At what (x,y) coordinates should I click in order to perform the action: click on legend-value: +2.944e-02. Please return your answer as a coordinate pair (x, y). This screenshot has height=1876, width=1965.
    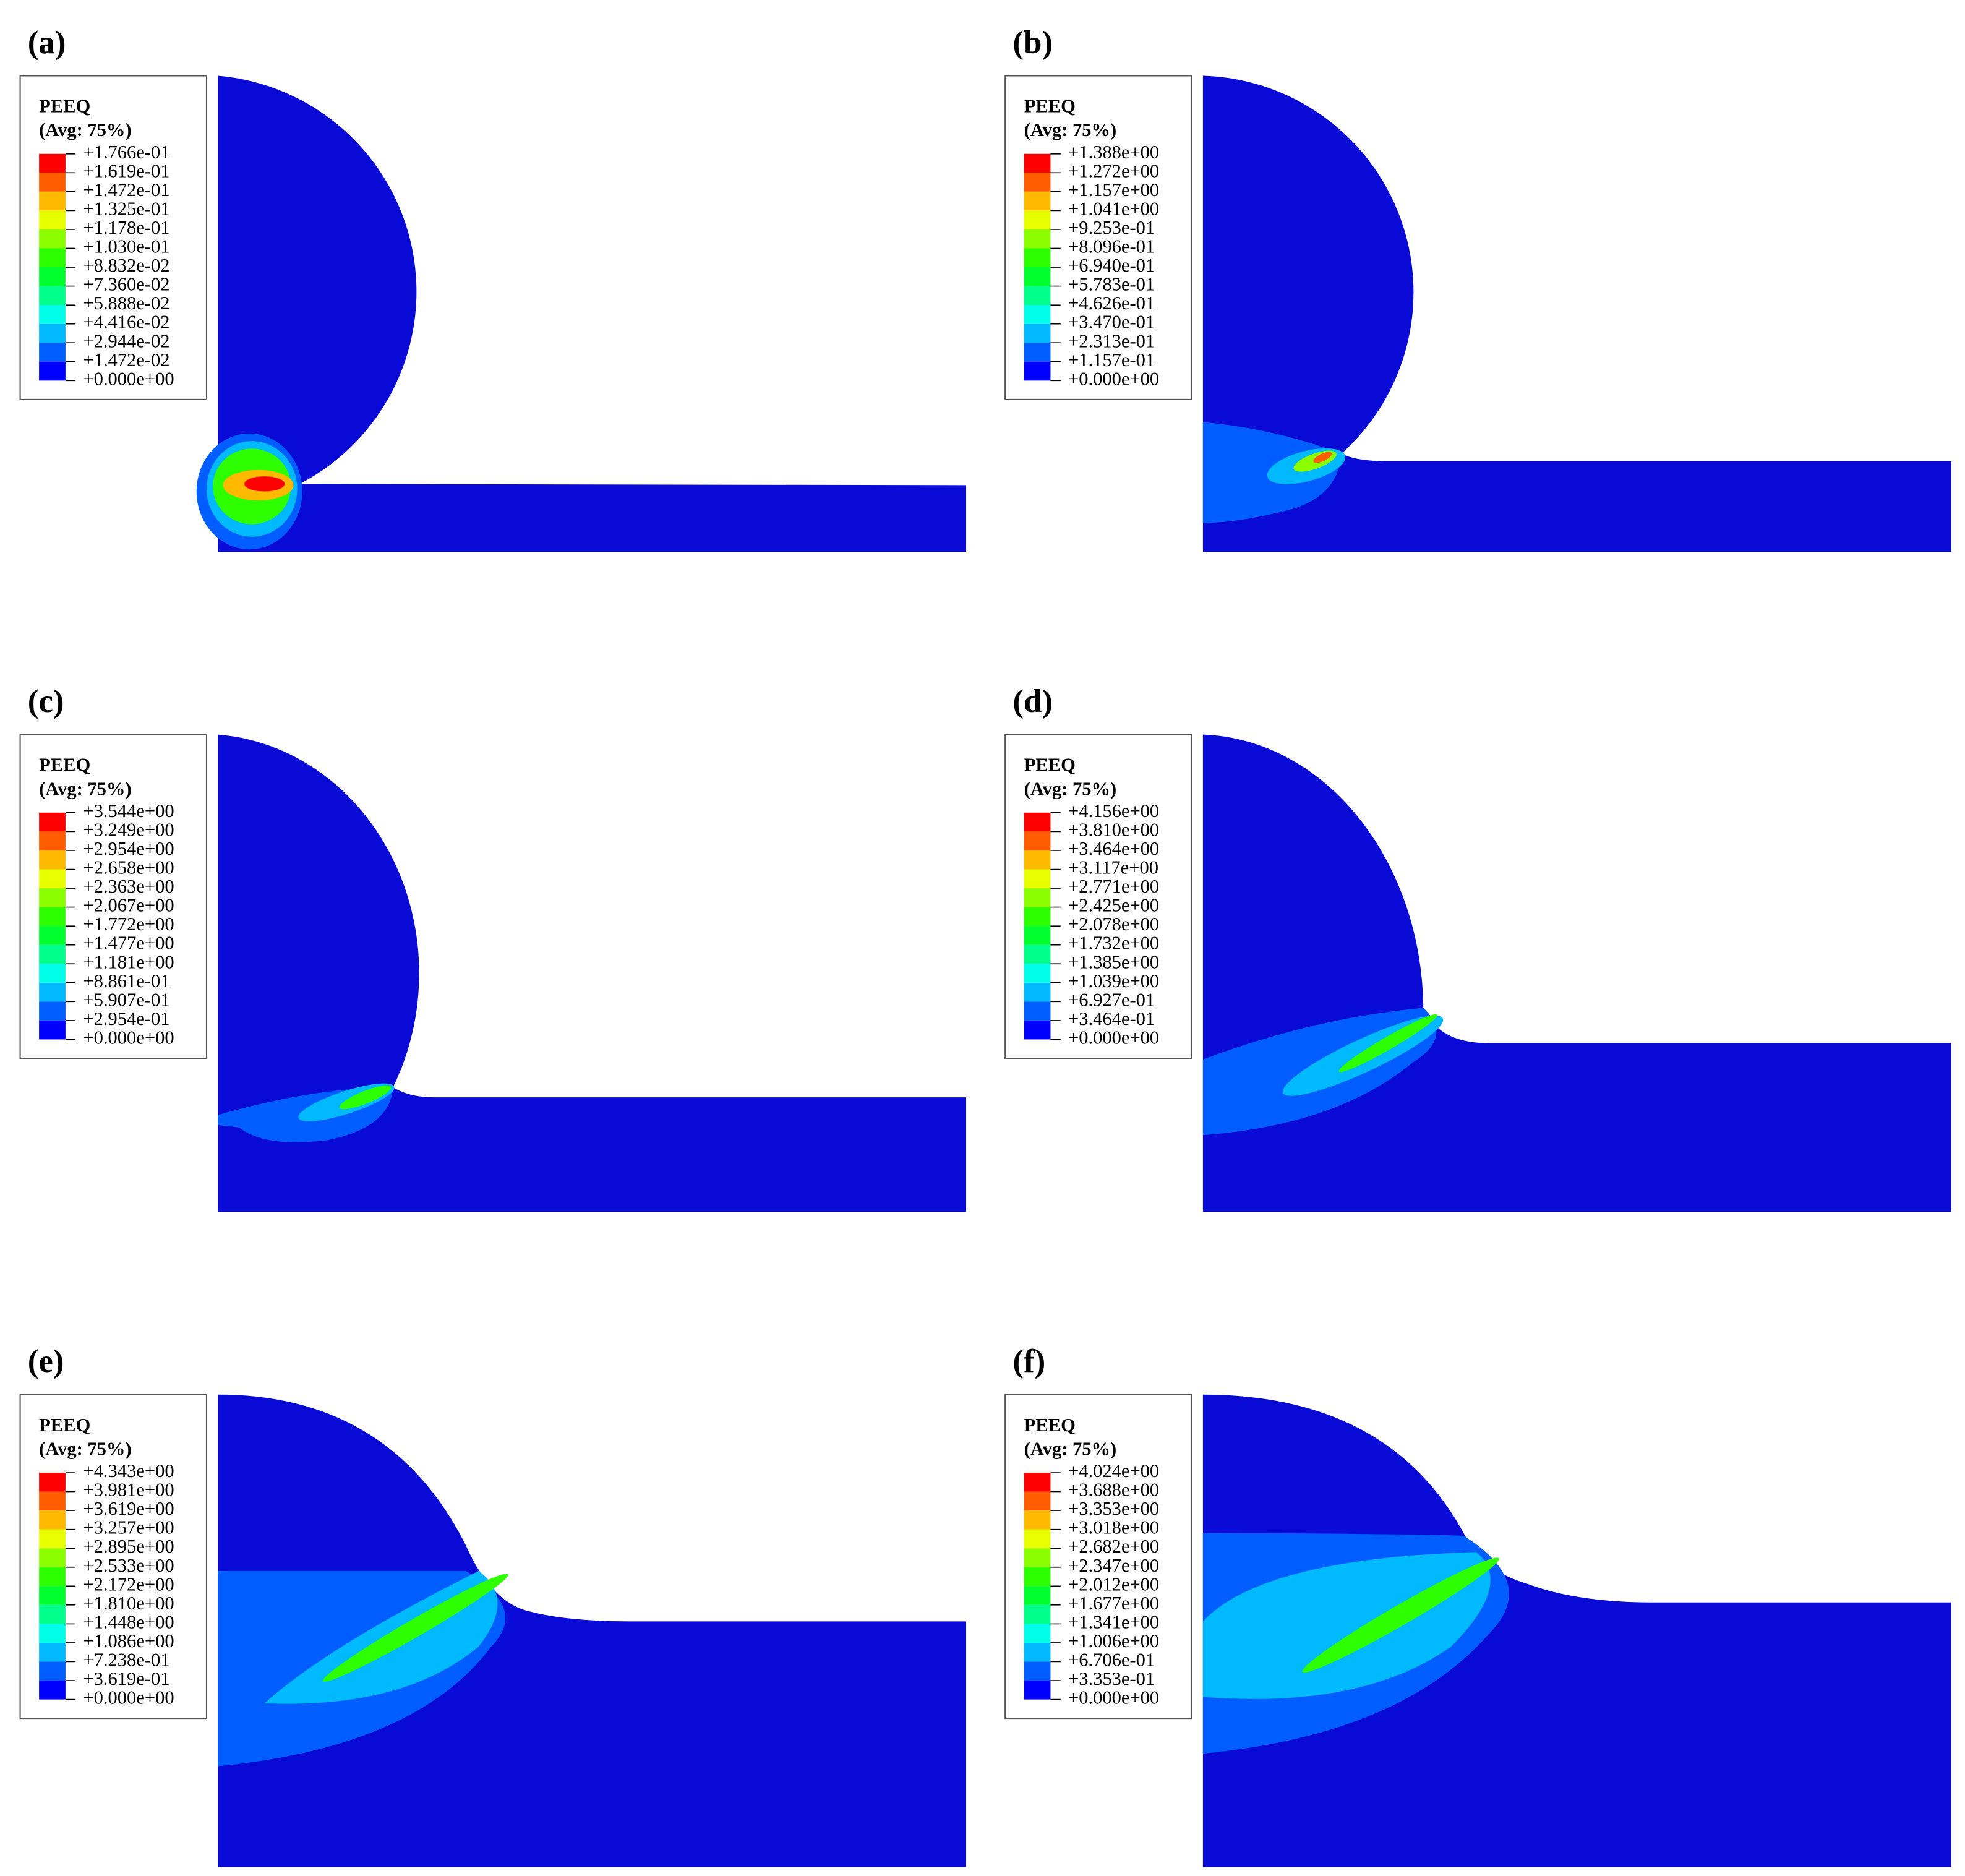
    Looking at the image, I should click on (126, 340).